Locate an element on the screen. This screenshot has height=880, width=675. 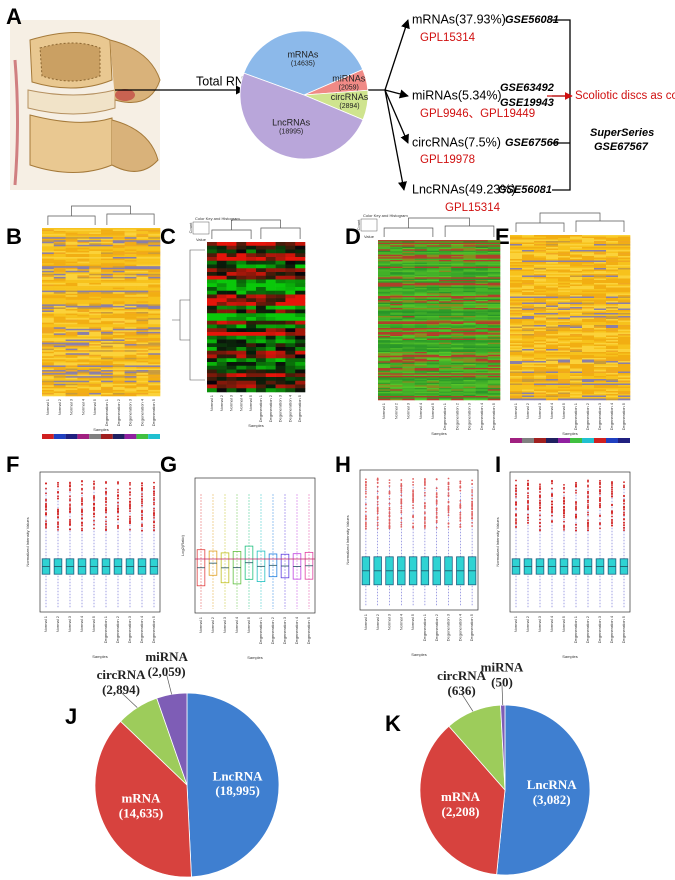
series-id: GSE67566 is located at coordinates (532, 143).